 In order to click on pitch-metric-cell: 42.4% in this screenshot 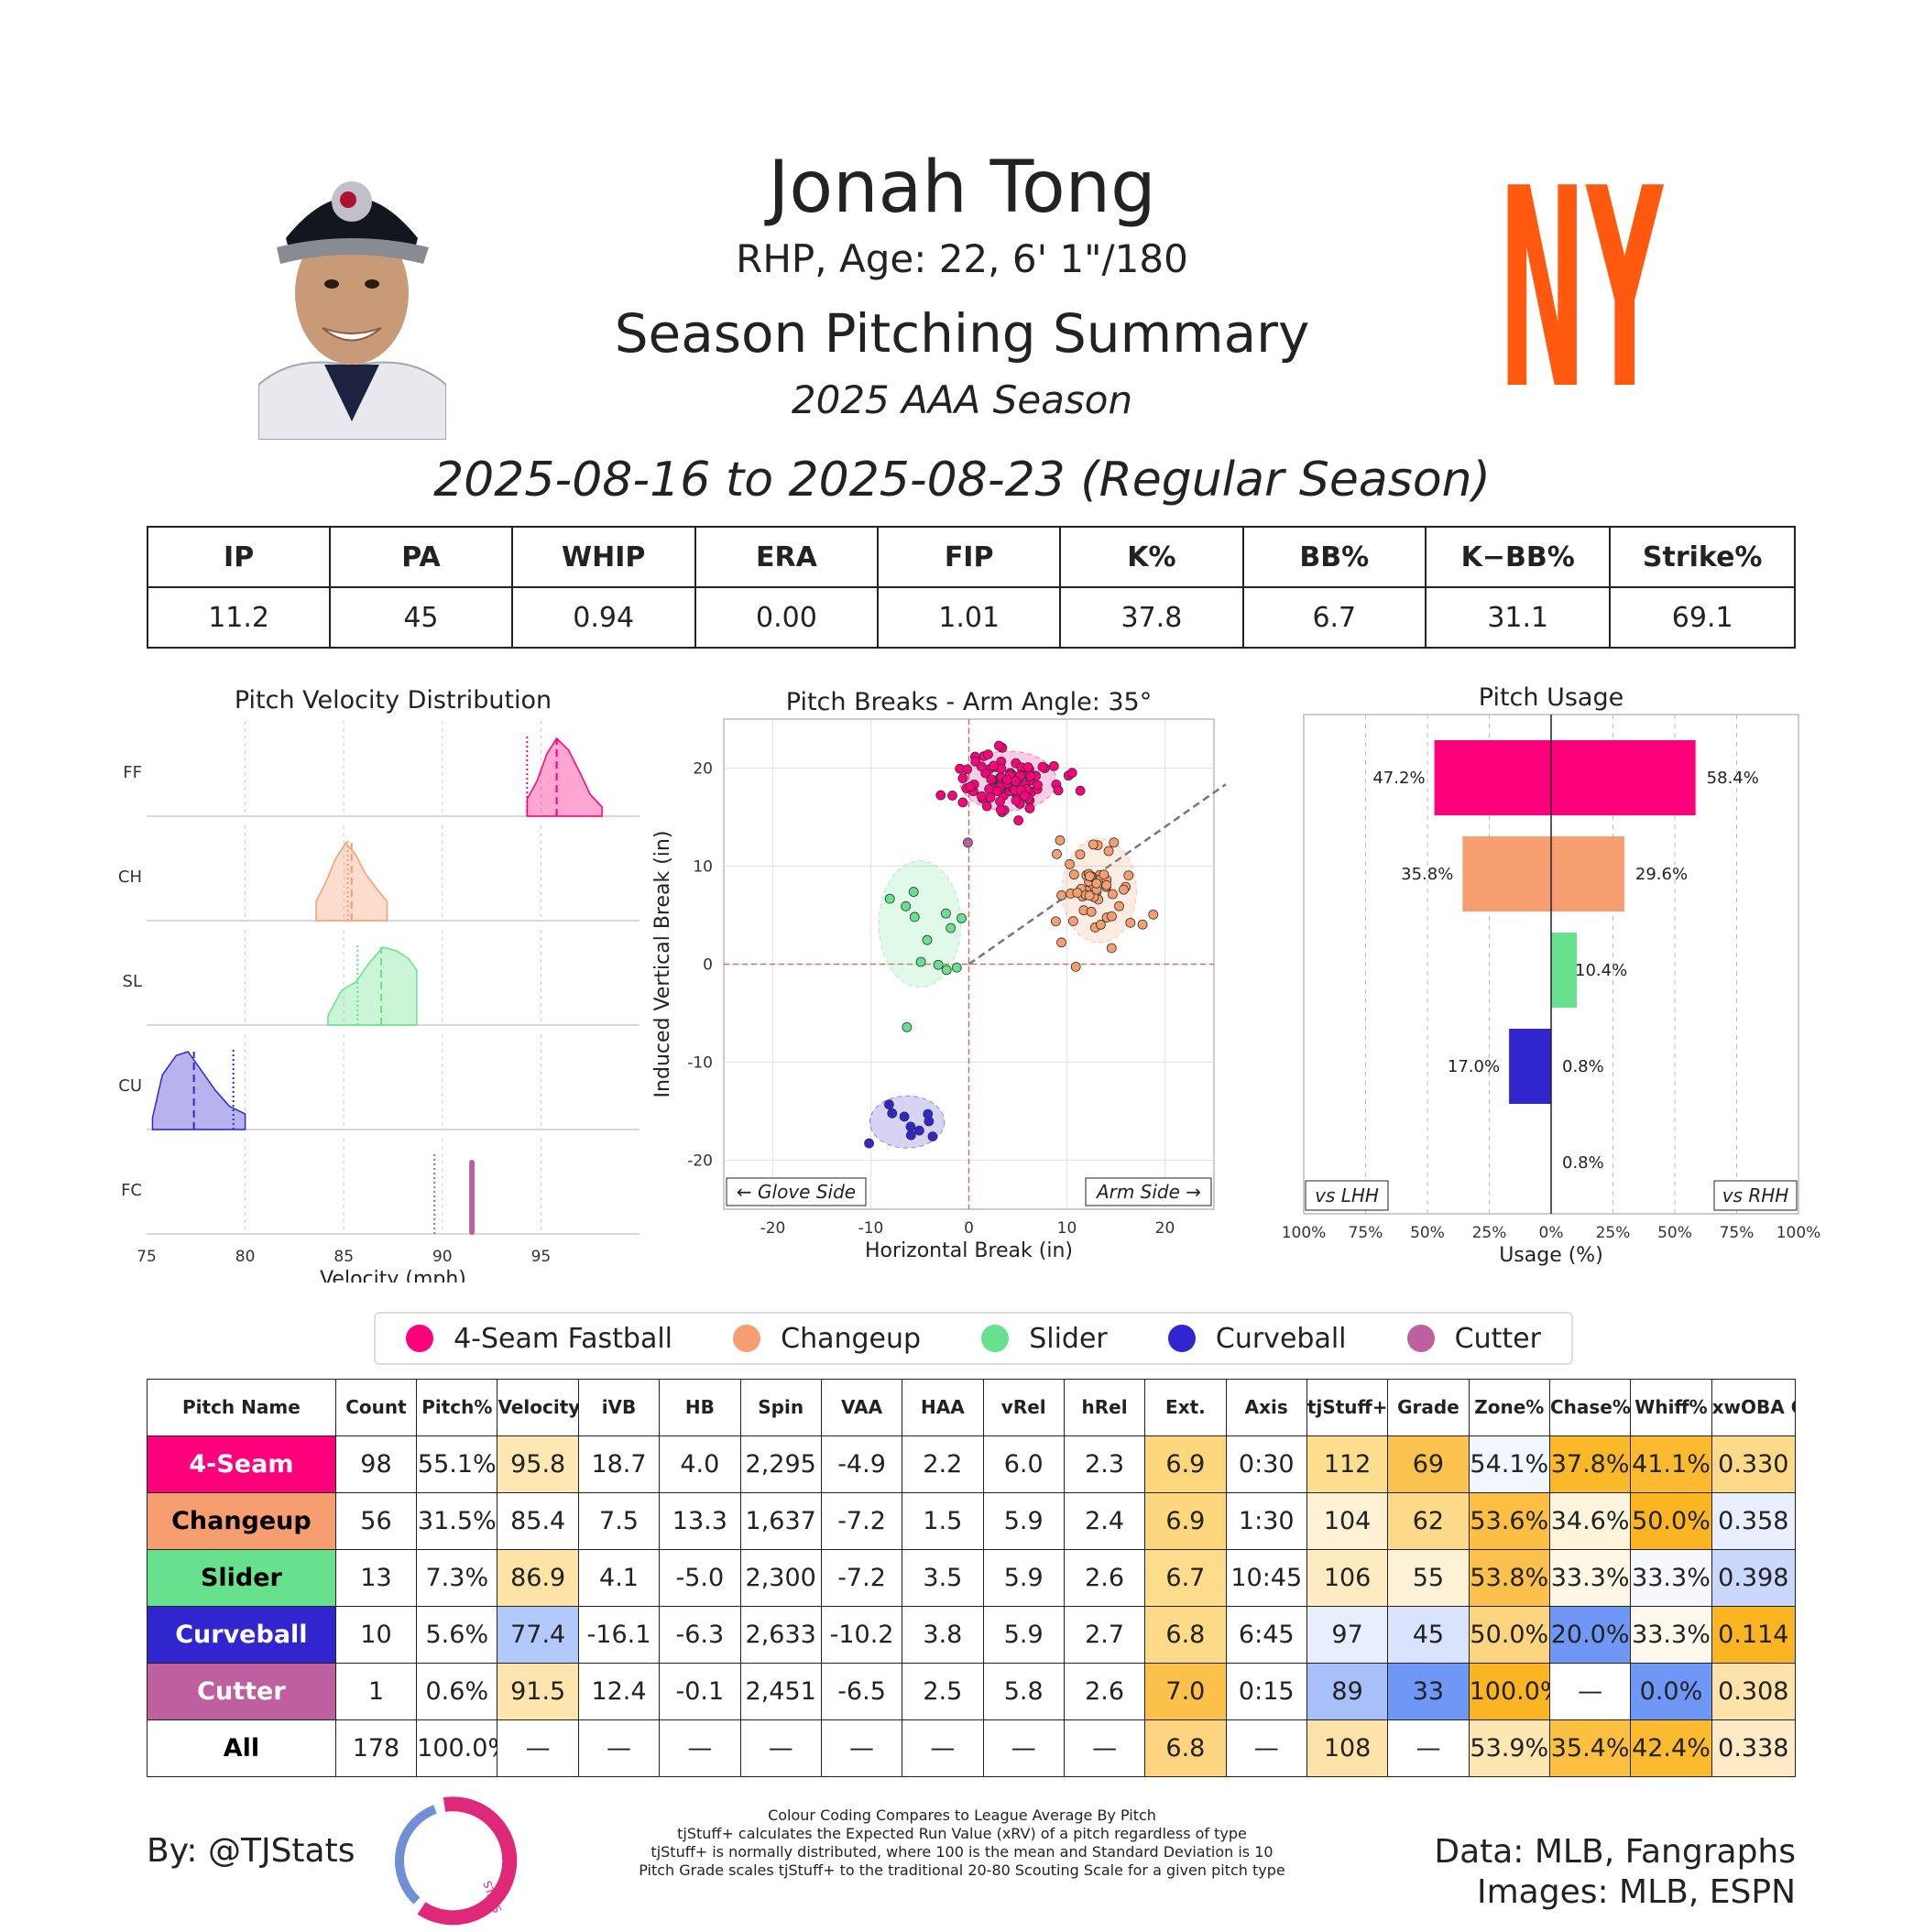, I will do `click(1671, 1748)`.